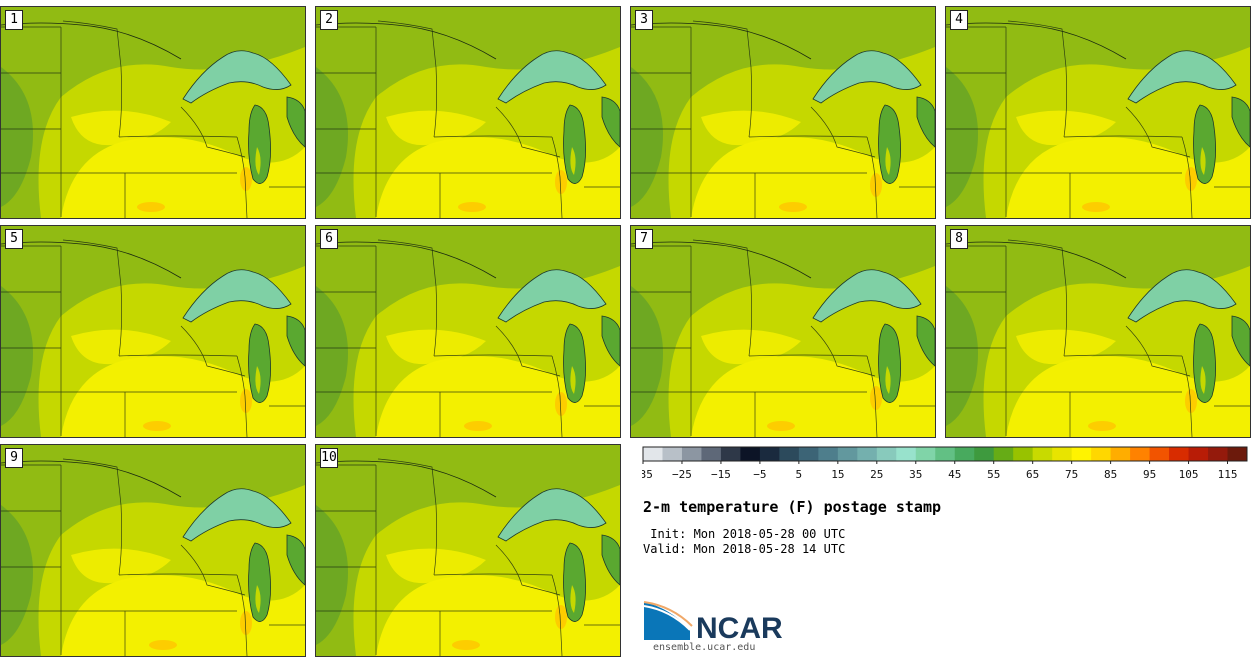  What do you see at coordinates (993, 474) in the screenshot?
I see `colorbar-tick-label: 55` at bounding box center [993, 474].